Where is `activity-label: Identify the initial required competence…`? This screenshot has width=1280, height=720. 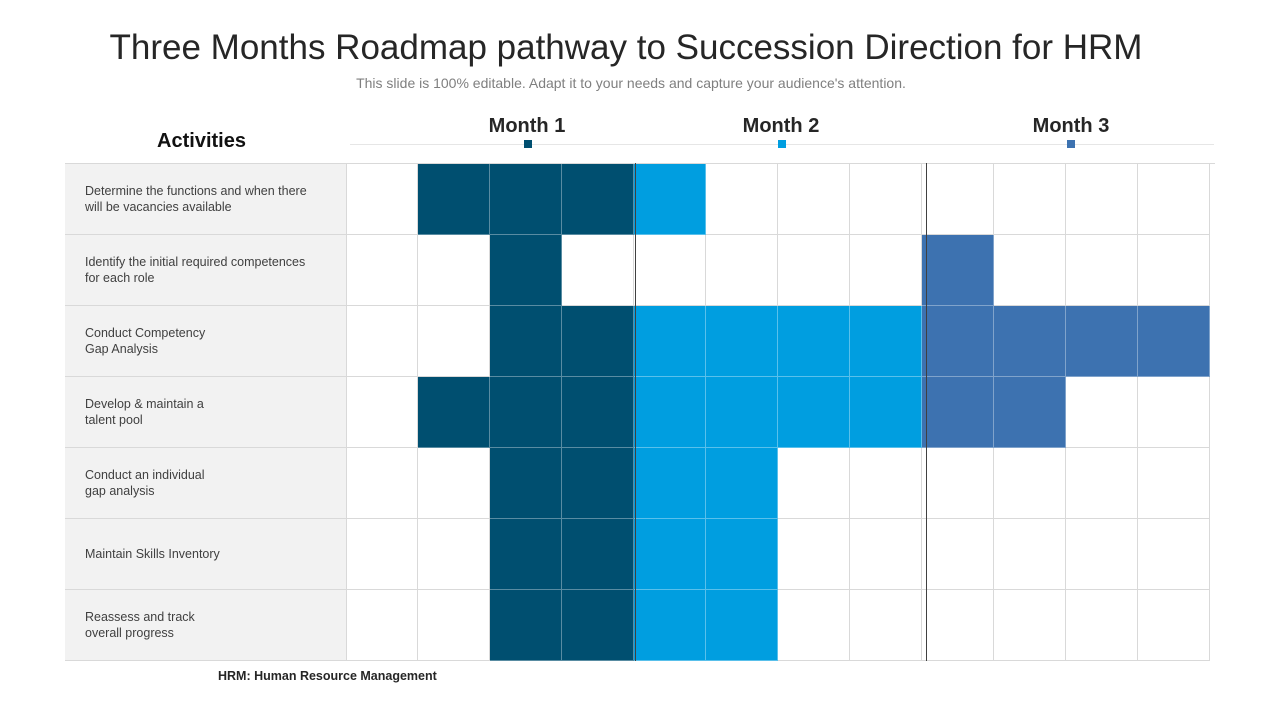
activity-label: Identify the initial required competence… is located at coordinates (205, 270).